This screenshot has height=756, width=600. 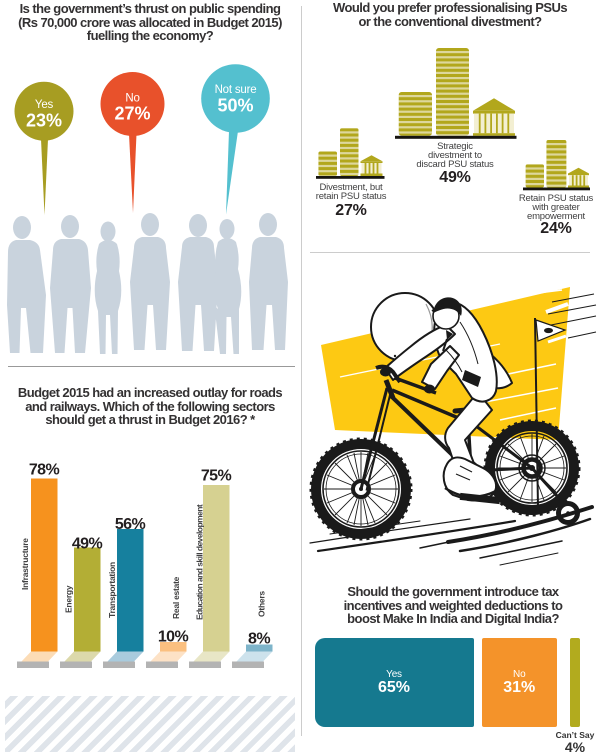 What do you see at coordinates (25, 564) in the screenshot?
I see `svg-text: Infrastructure` at bounding box center [25, 564].